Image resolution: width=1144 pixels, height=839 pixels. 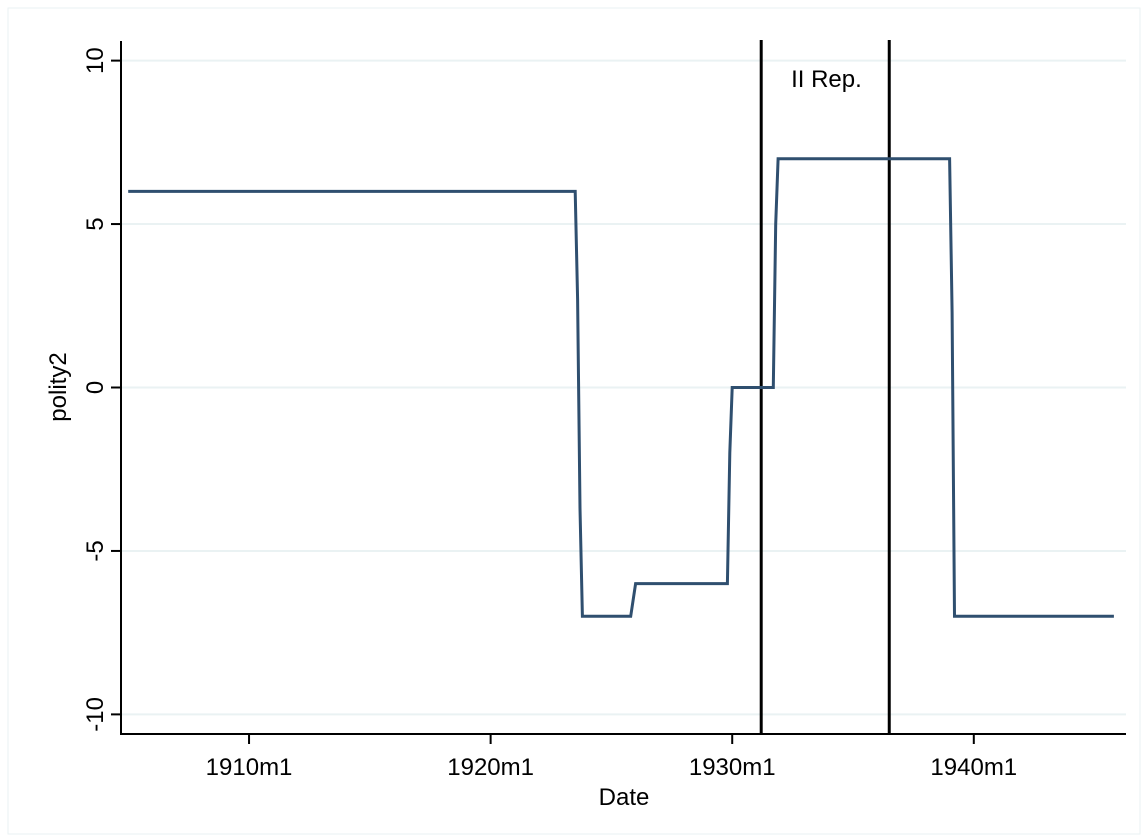 What do you see at coordinates (95, 223) in the screenshot?
I see `y-tick-label: 5` at bounding box center [95, 223].